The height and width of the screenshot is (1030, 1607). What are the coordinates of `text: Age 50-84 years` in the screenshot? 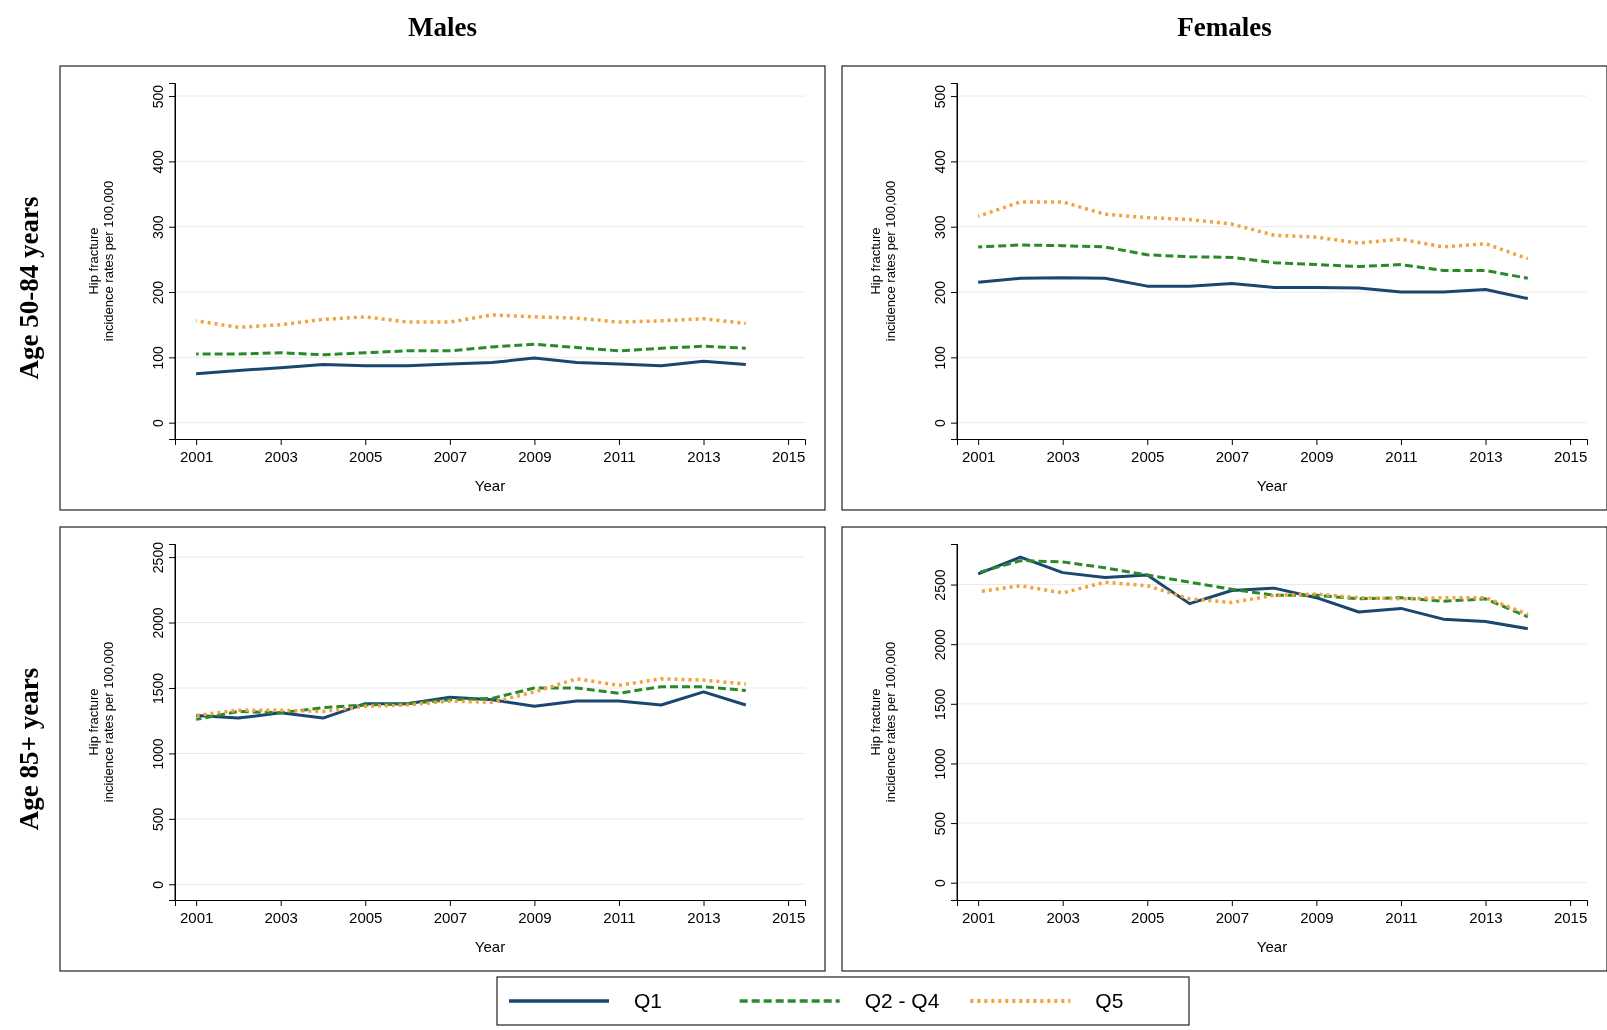 It's located at (29, 288).